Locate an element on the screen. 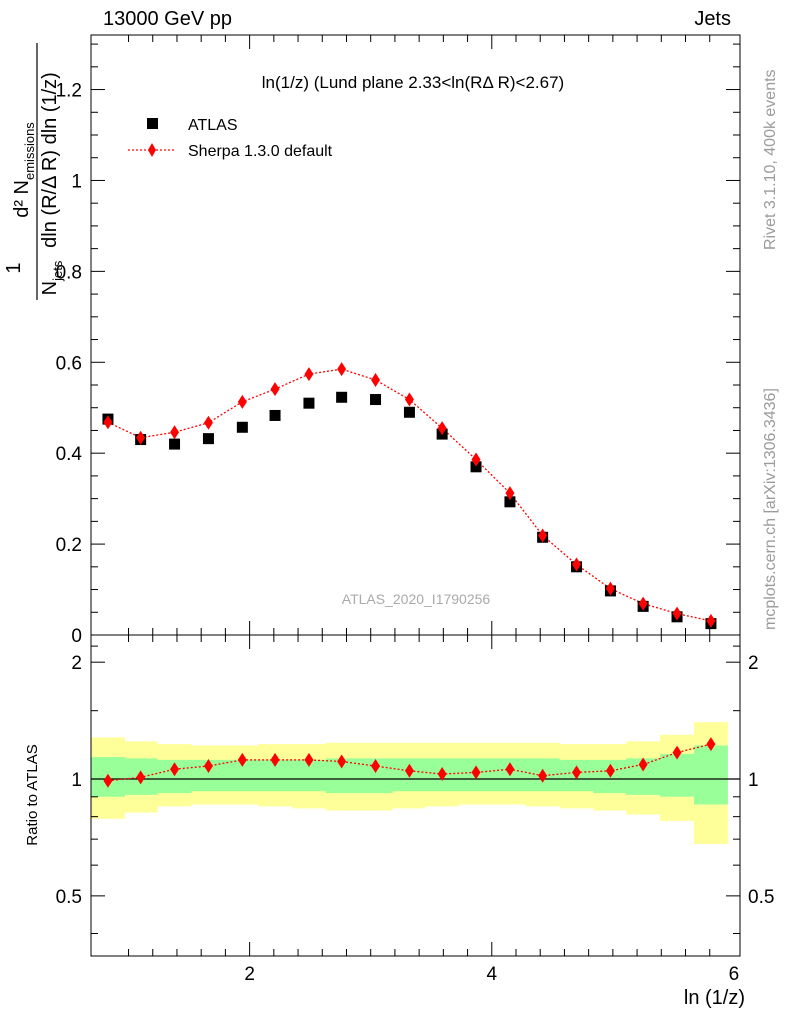 The image size is (786, 1024). main-y-tick-label: 0.8 is located at coordinates (69, 272).